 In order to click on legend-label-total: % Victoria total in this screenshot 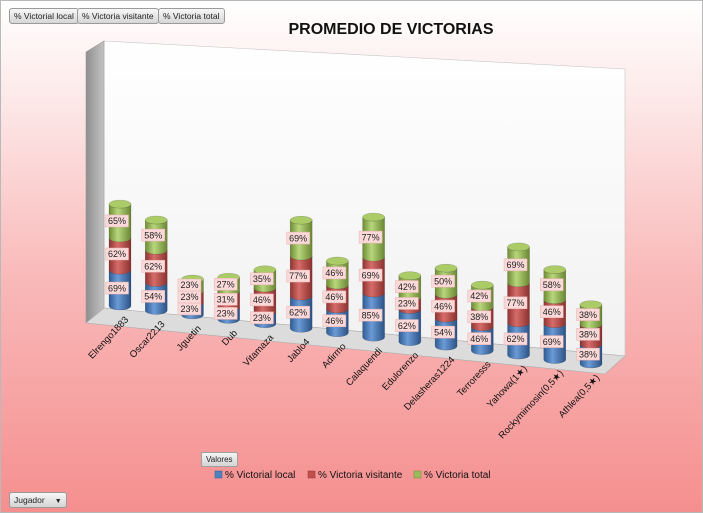, I will do `click(457, 475)`.